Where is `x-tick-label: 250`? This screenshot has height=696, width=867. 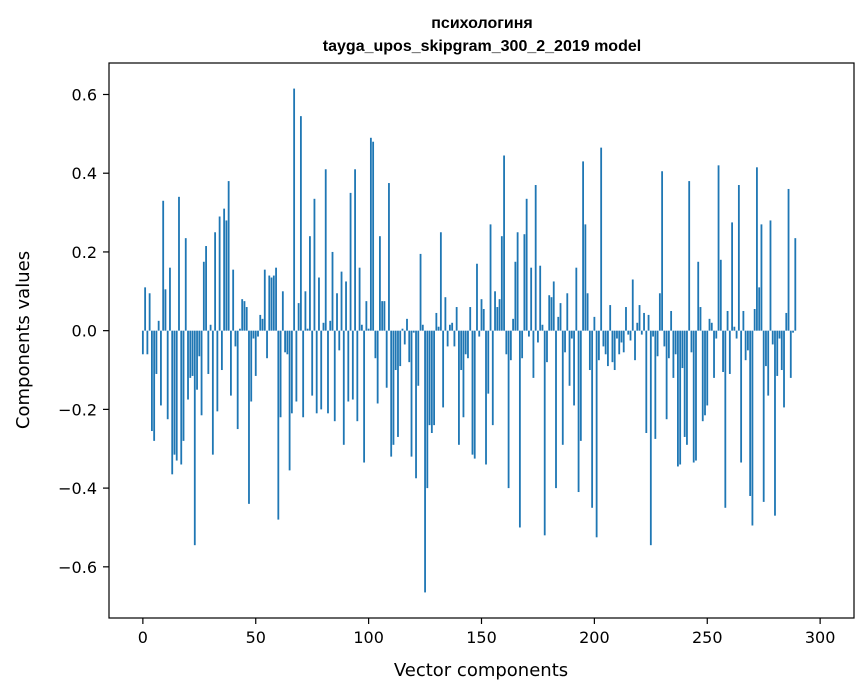 x-tick-label: 250 is located at coordinates (707, 637).